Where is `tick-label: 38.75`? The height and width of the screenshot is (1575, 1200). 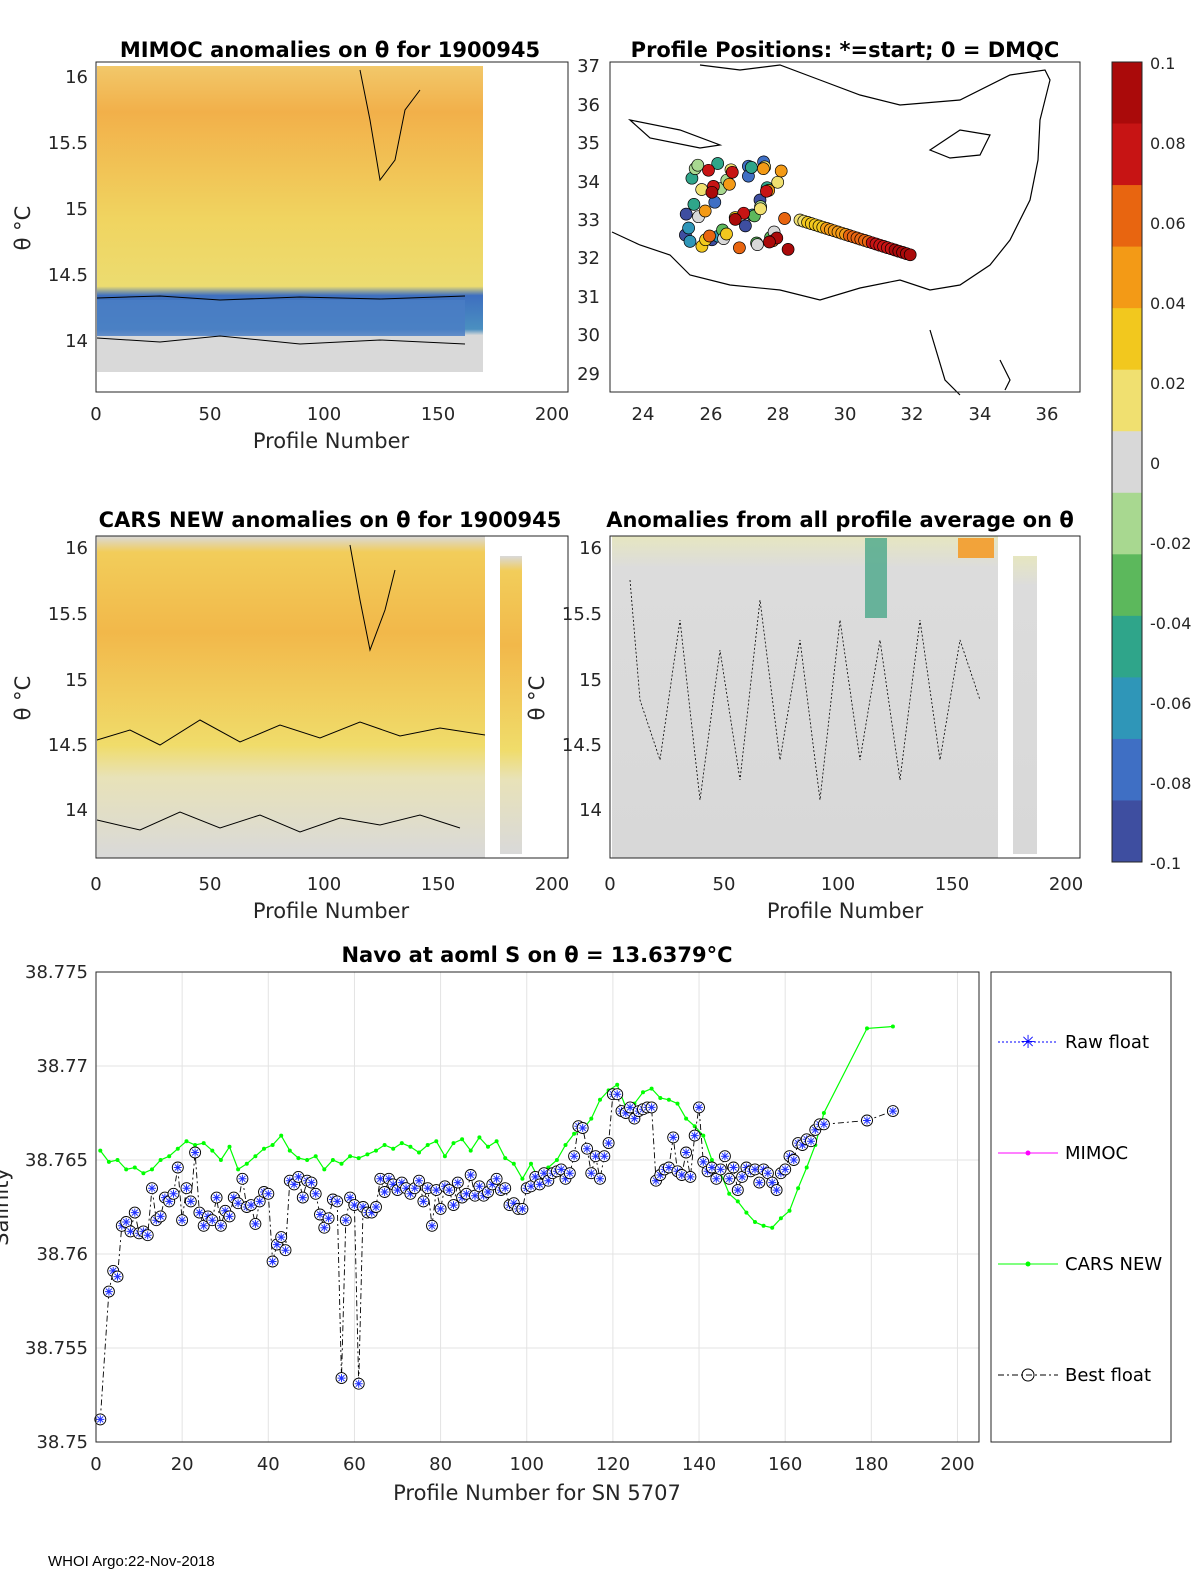 tick-label: 38.75 is located at coordinates (62, 1442).